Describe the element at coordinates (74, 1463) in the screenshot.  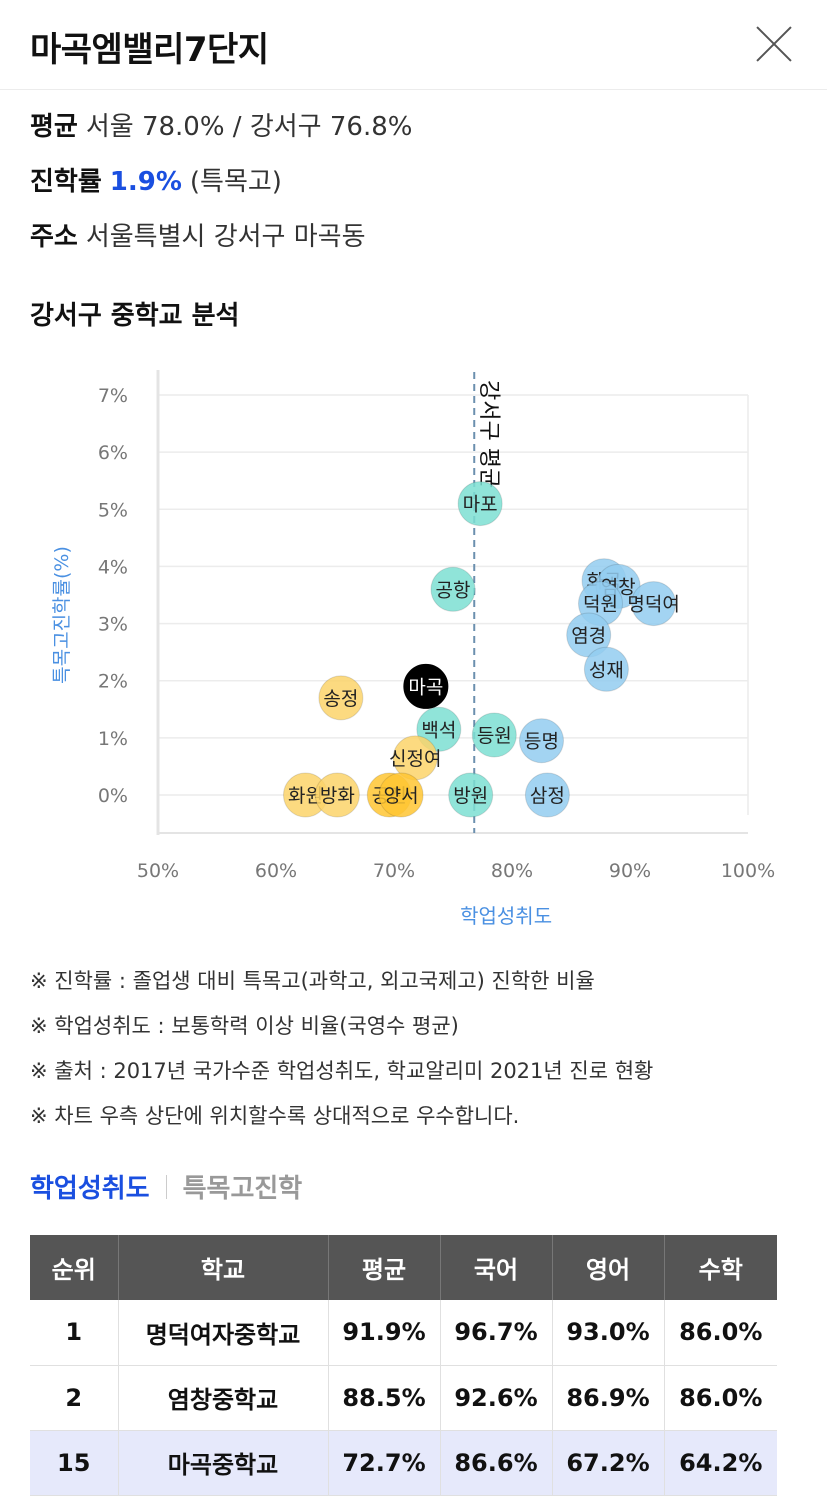
I see `table-cell: 15` at that location.